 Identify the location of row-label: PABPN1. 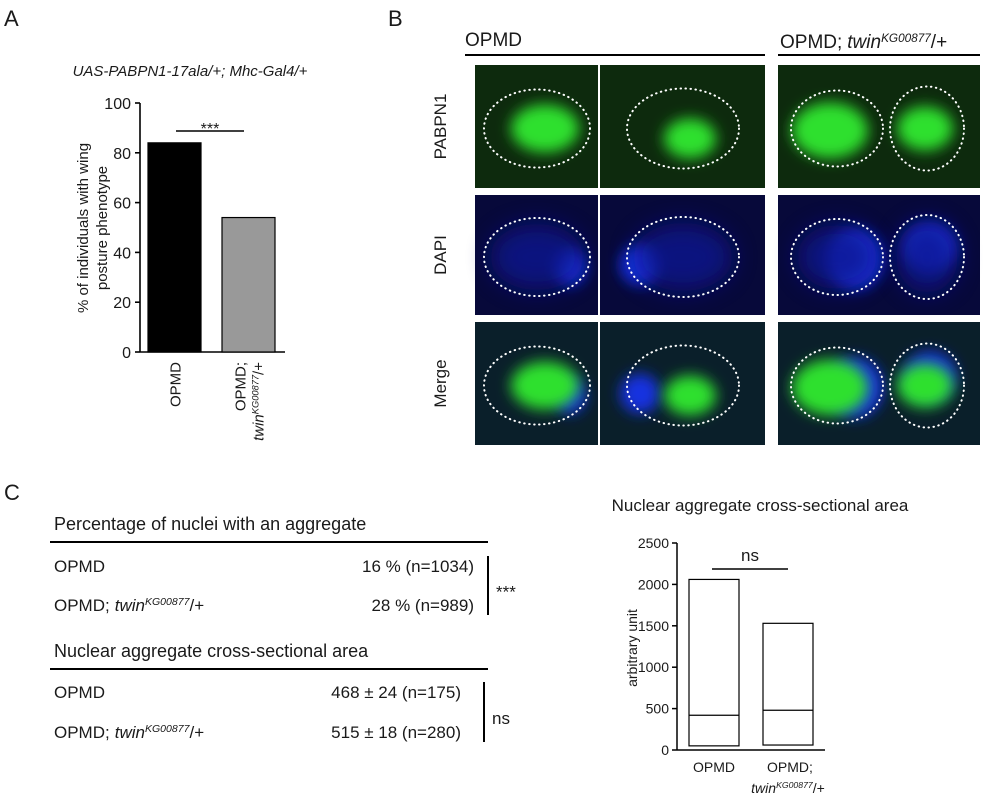
(440, 127).